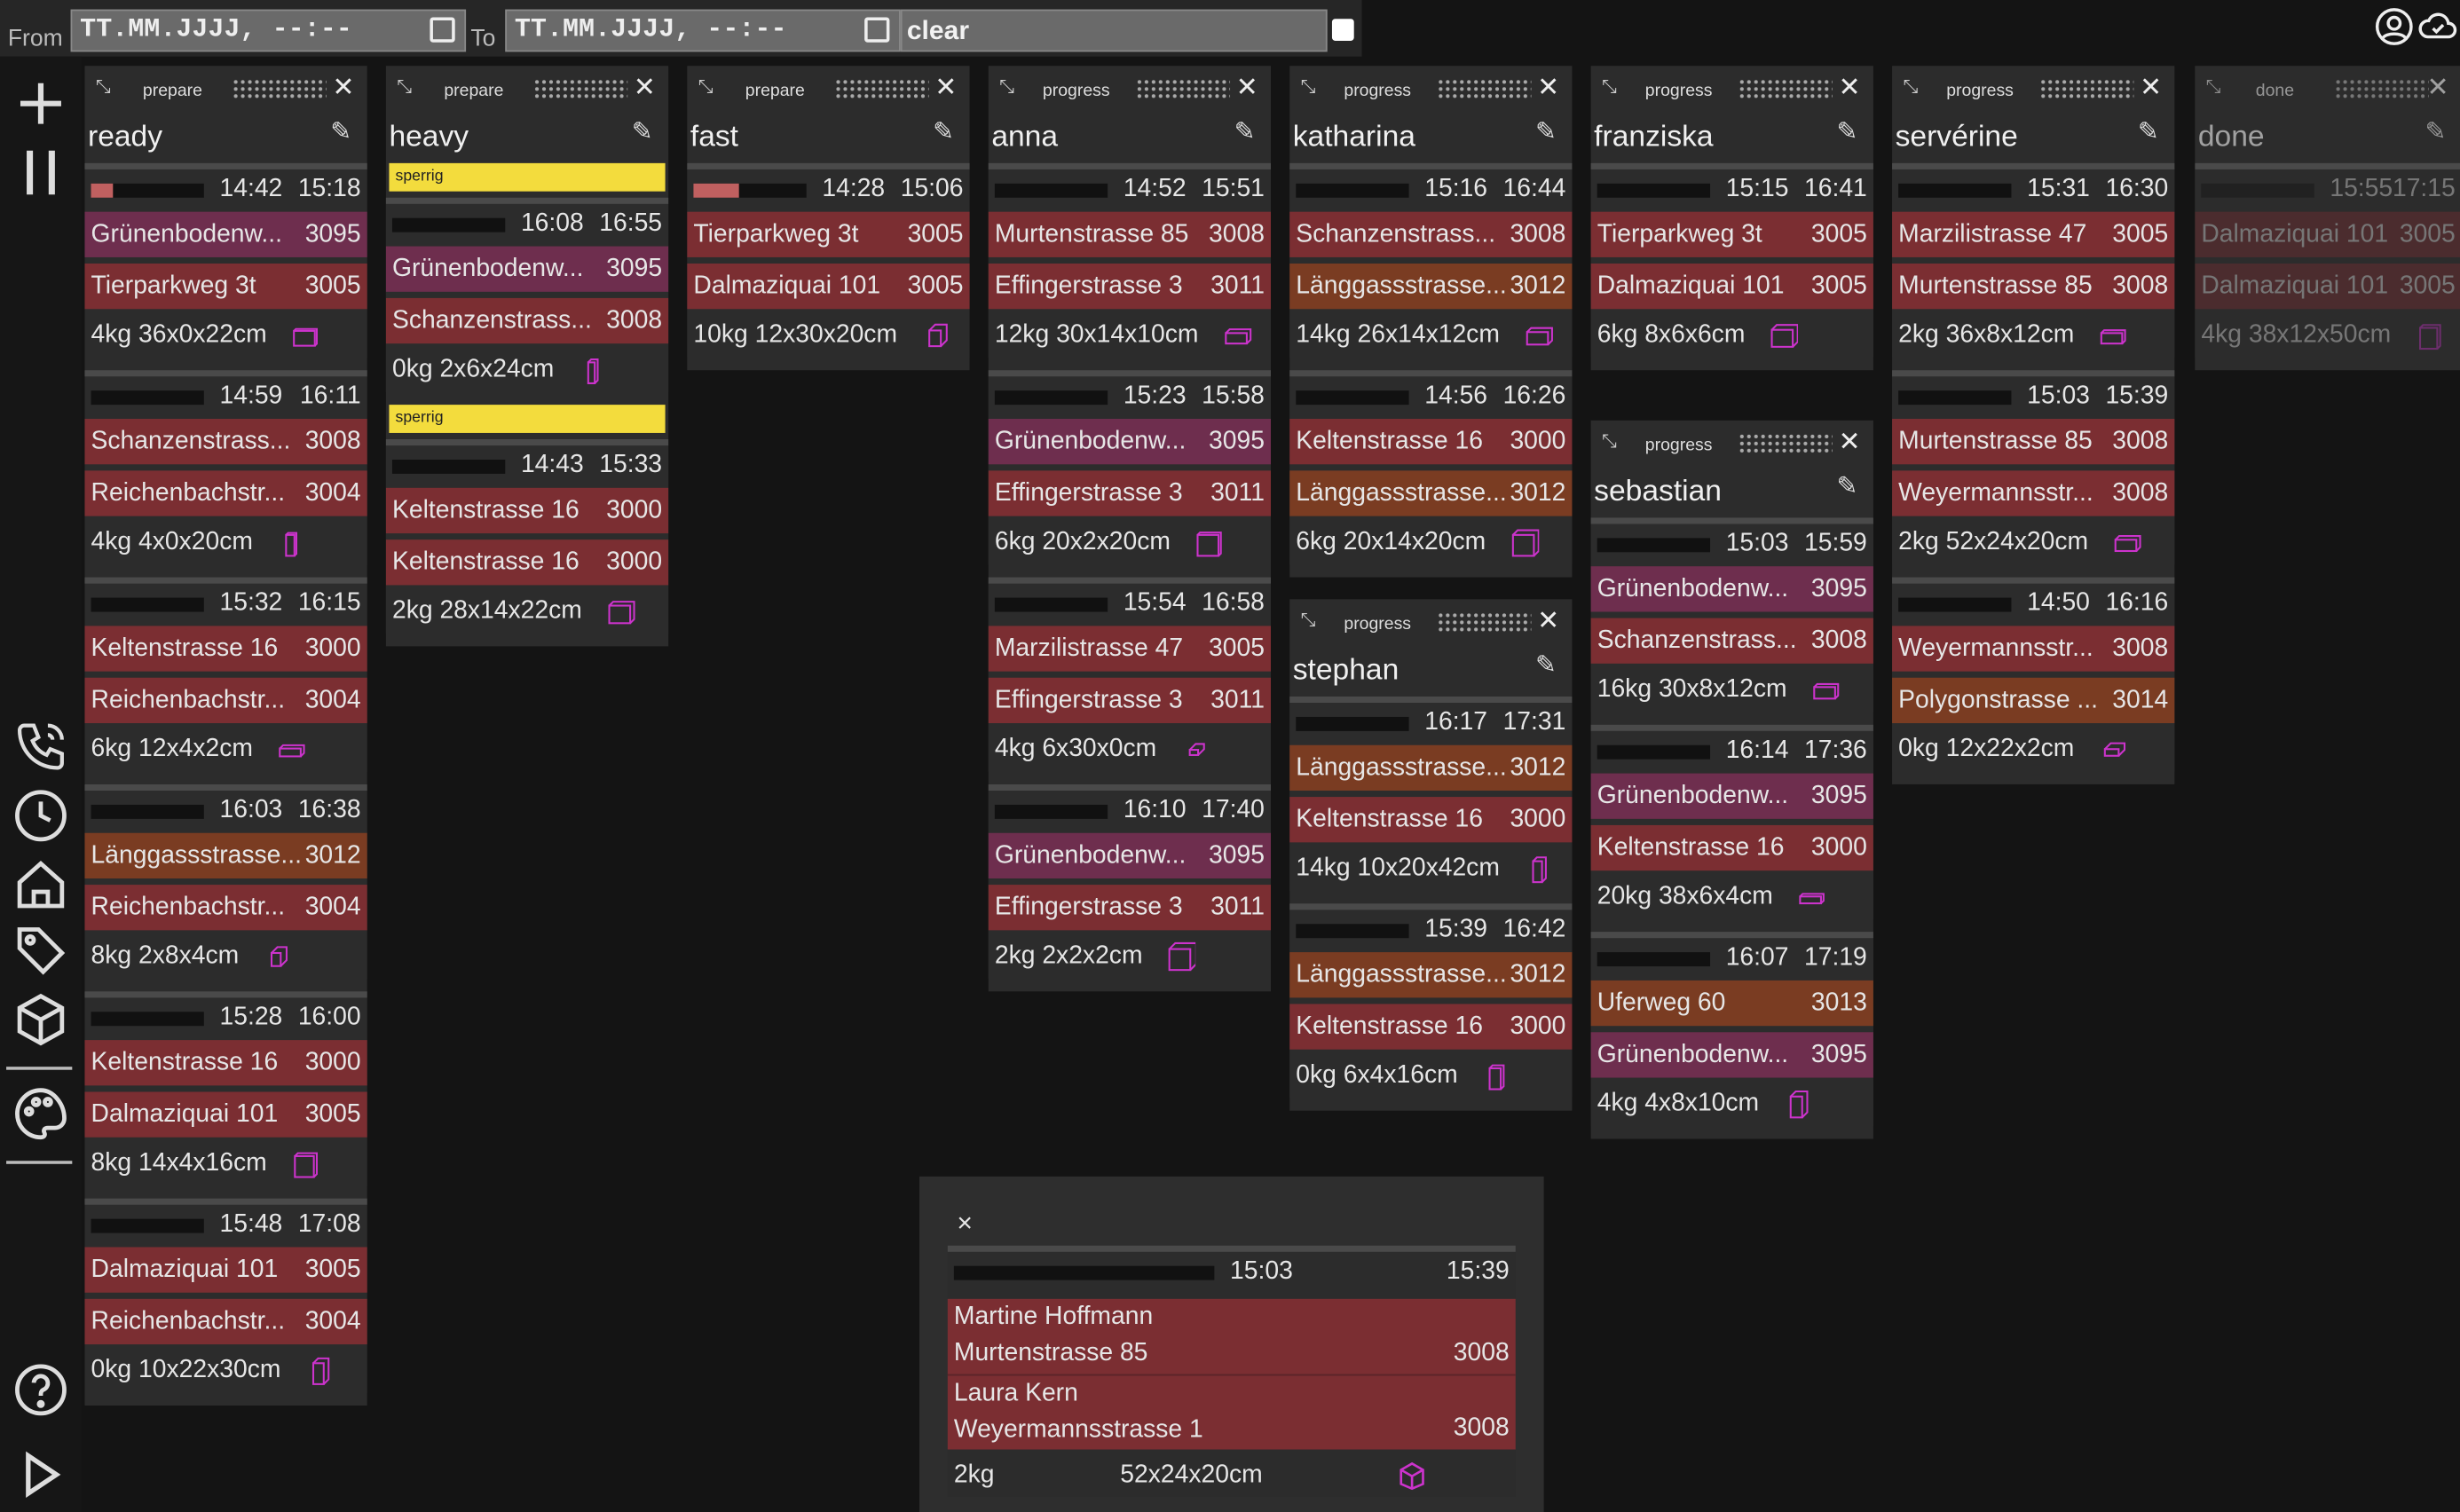 This screenshot has width=2460, height=1512. What do you see at coordinates (40, 1113) in the screenshot?
I see `palette-icon` at bounding box center [40, 1113].